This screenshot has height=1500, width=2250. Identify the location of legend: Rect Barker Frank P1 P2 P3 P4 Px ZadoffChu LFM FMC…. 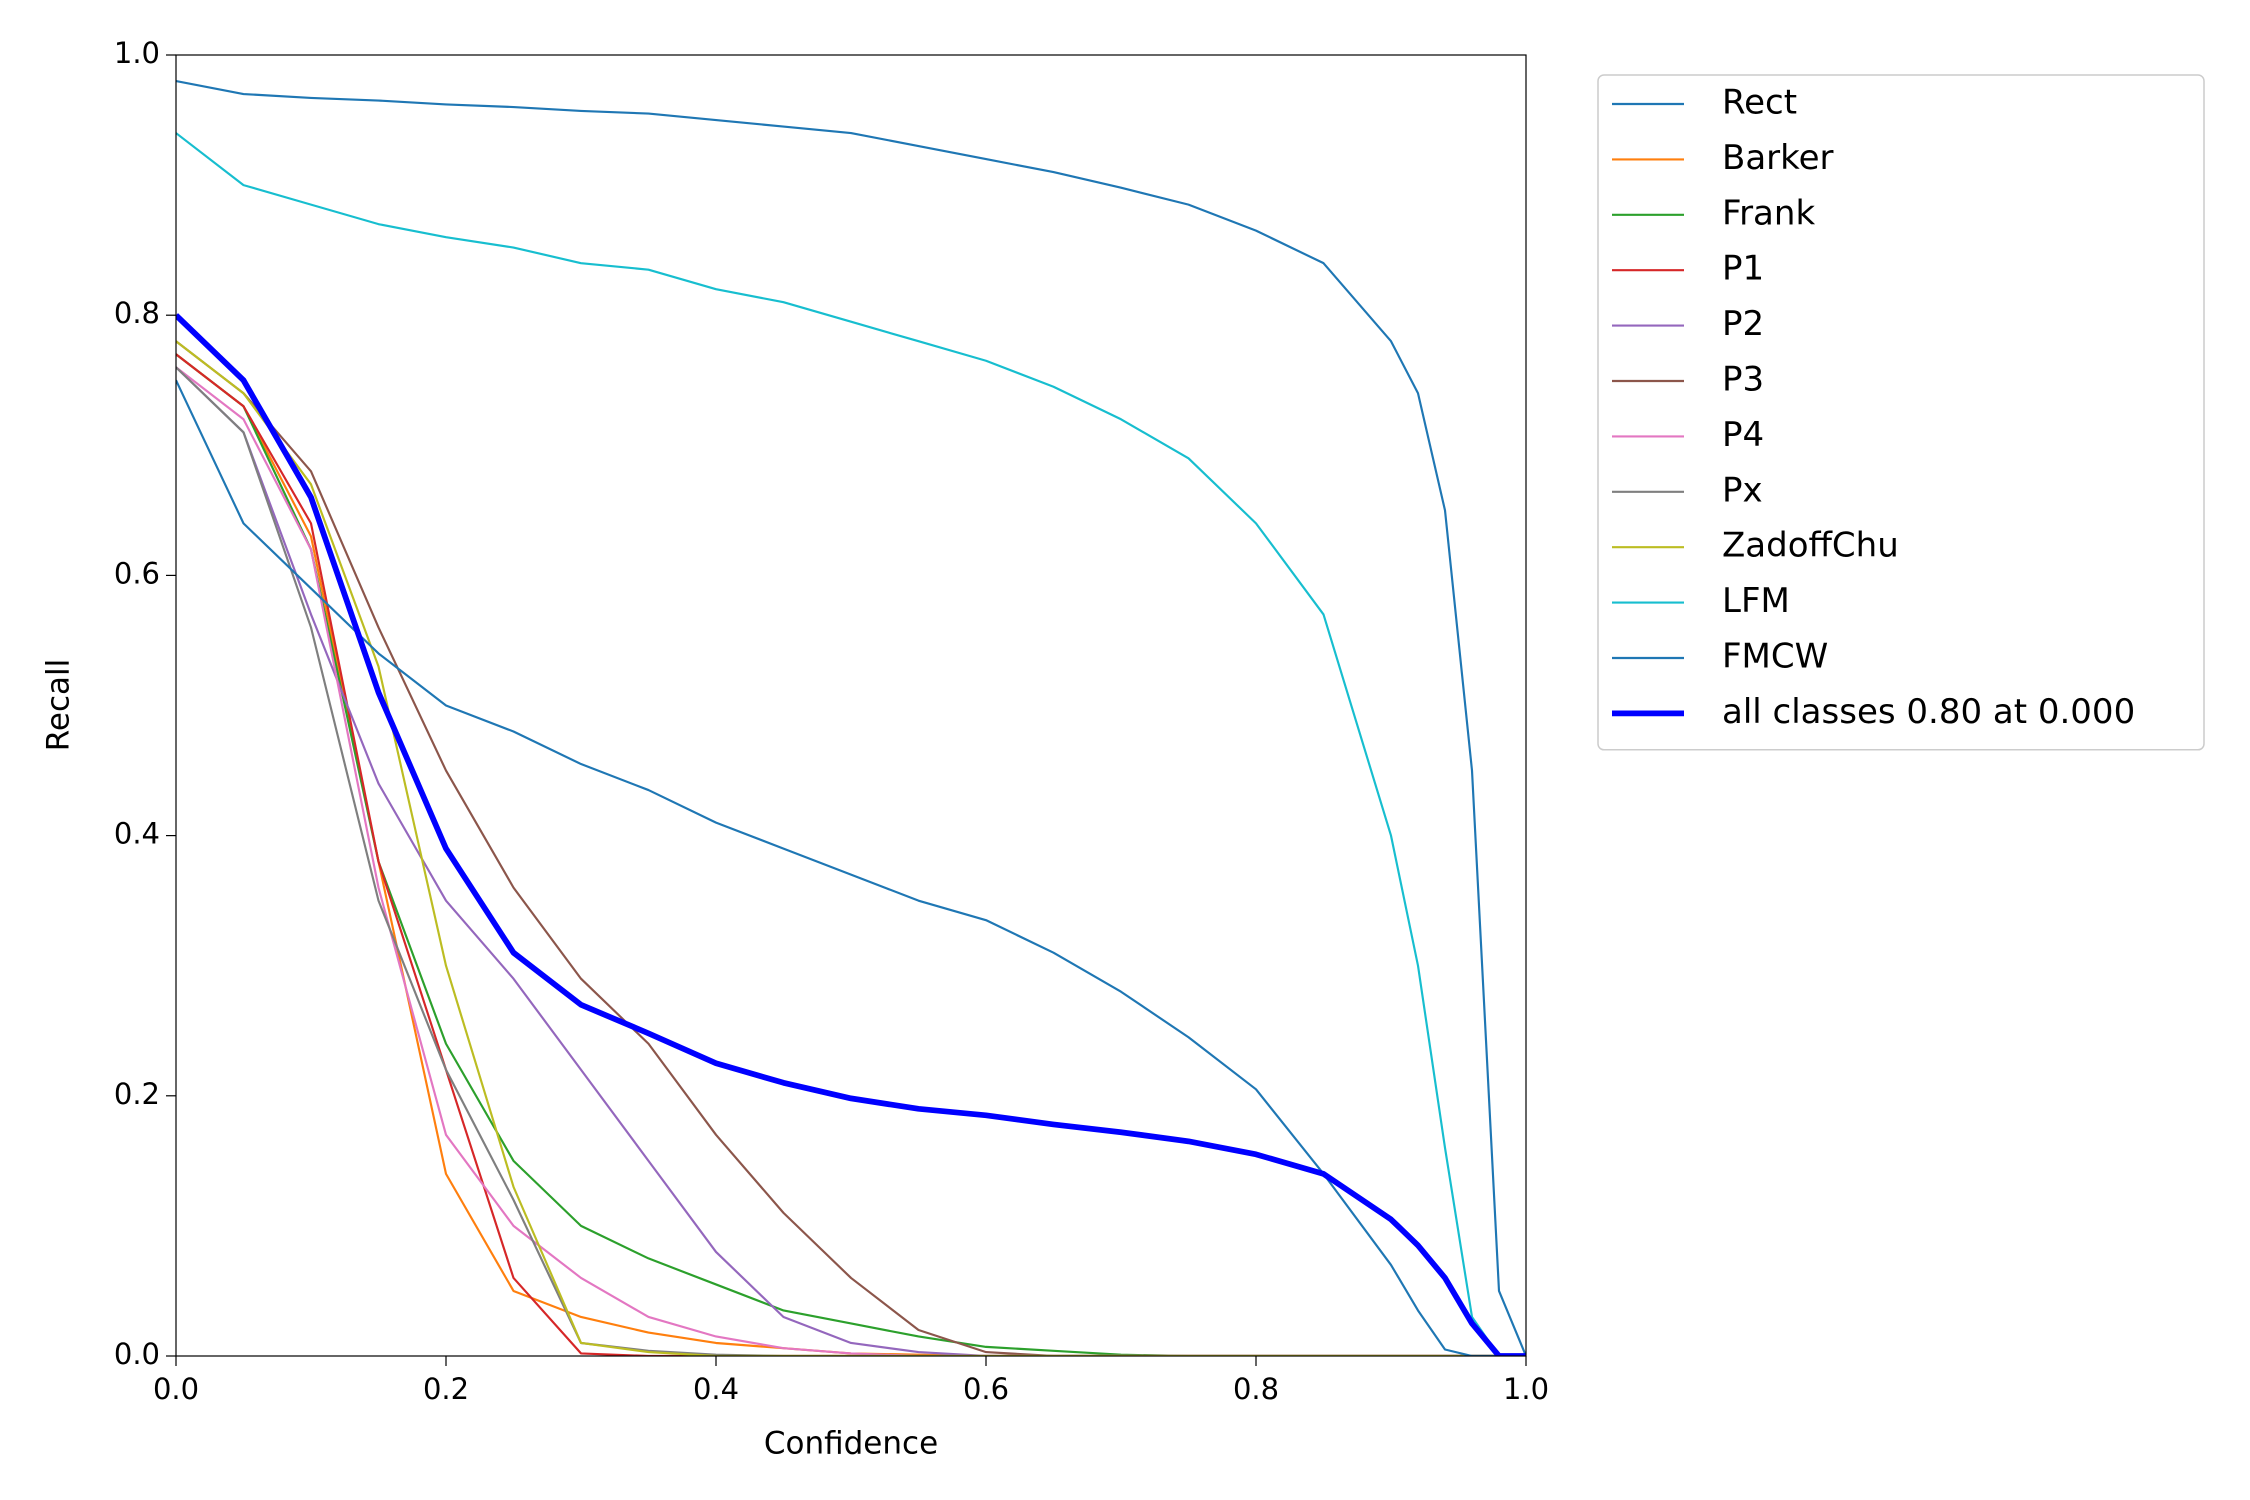
(1901, 412).